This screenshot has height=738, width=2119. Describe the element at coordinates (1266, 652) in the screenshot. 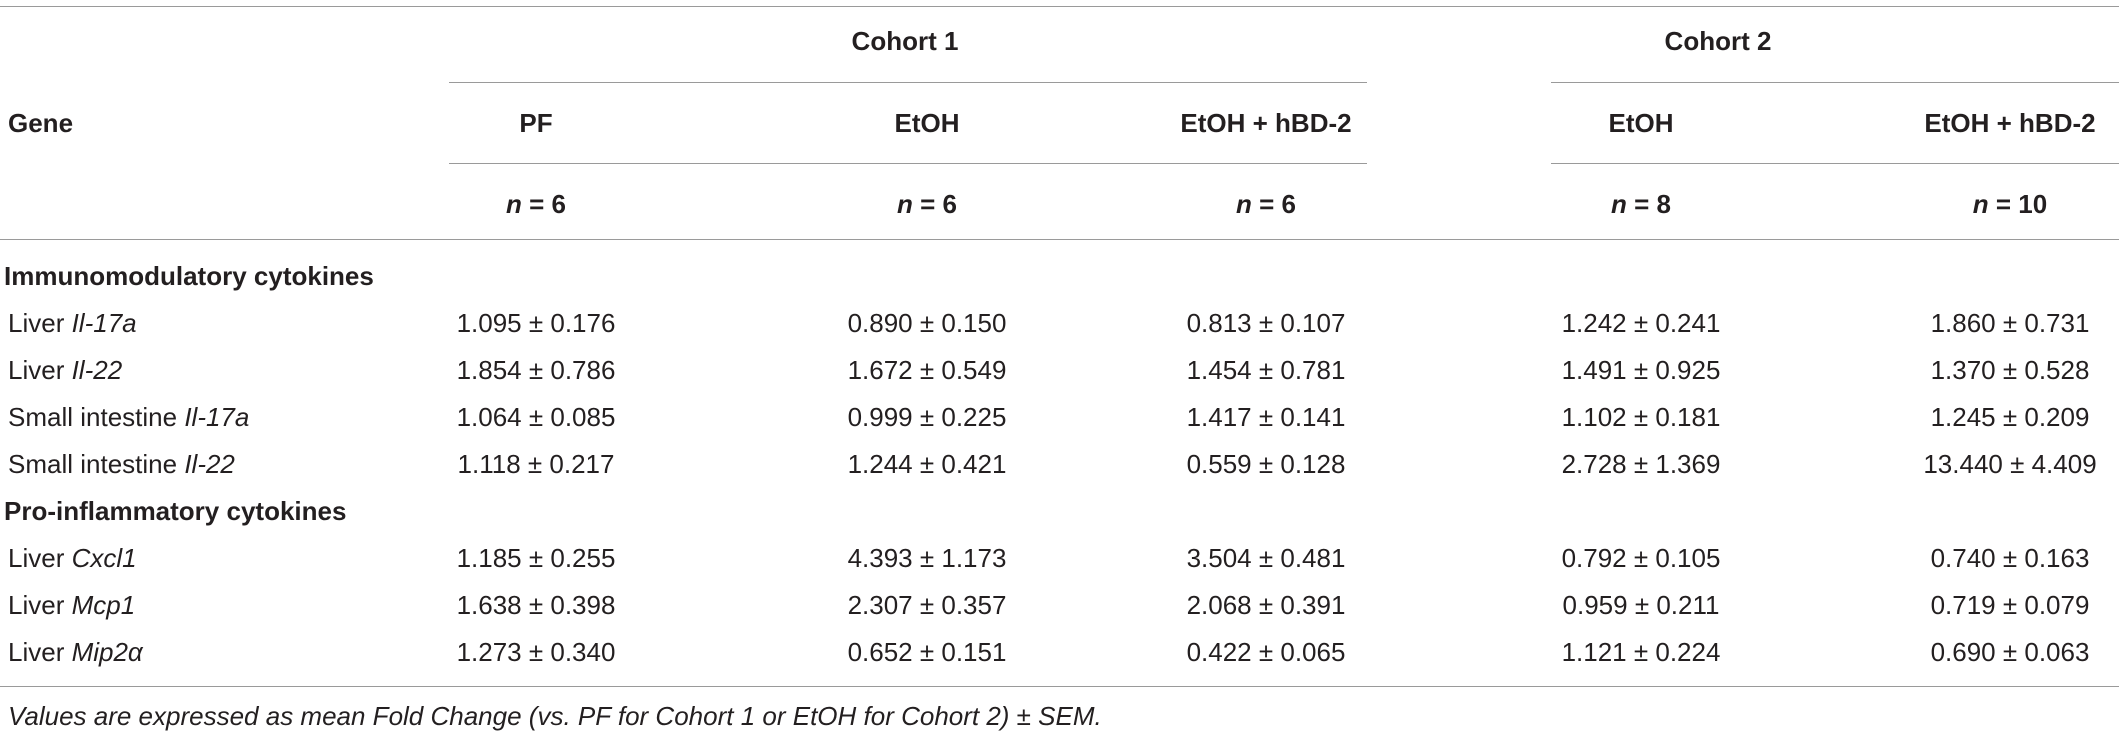

I see `cell-value: 0.422 ± 0.065` at that location.